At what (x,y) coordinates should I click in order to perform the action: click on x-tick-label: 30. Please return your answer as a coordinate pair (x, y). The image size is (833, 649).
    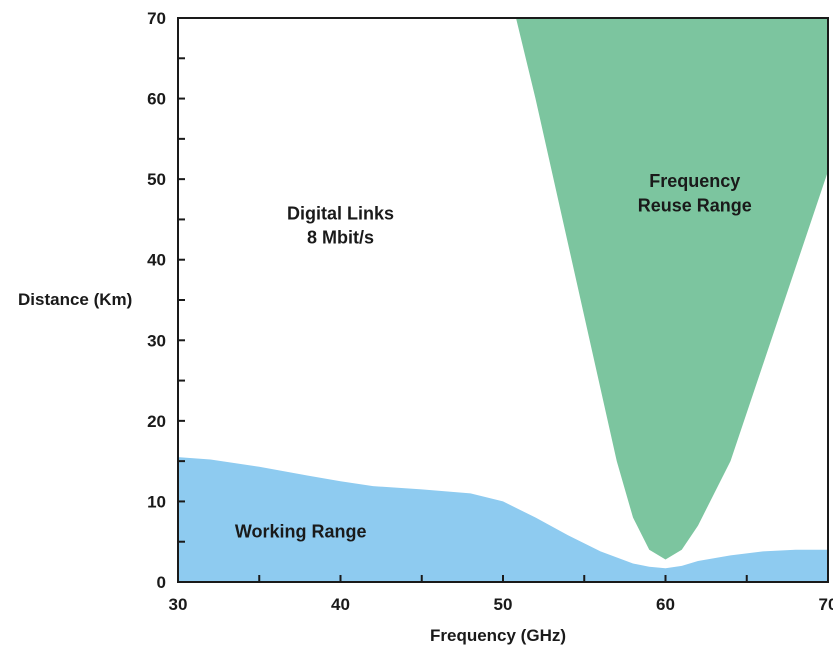
    Looking at the image, I should click on (178, 604).